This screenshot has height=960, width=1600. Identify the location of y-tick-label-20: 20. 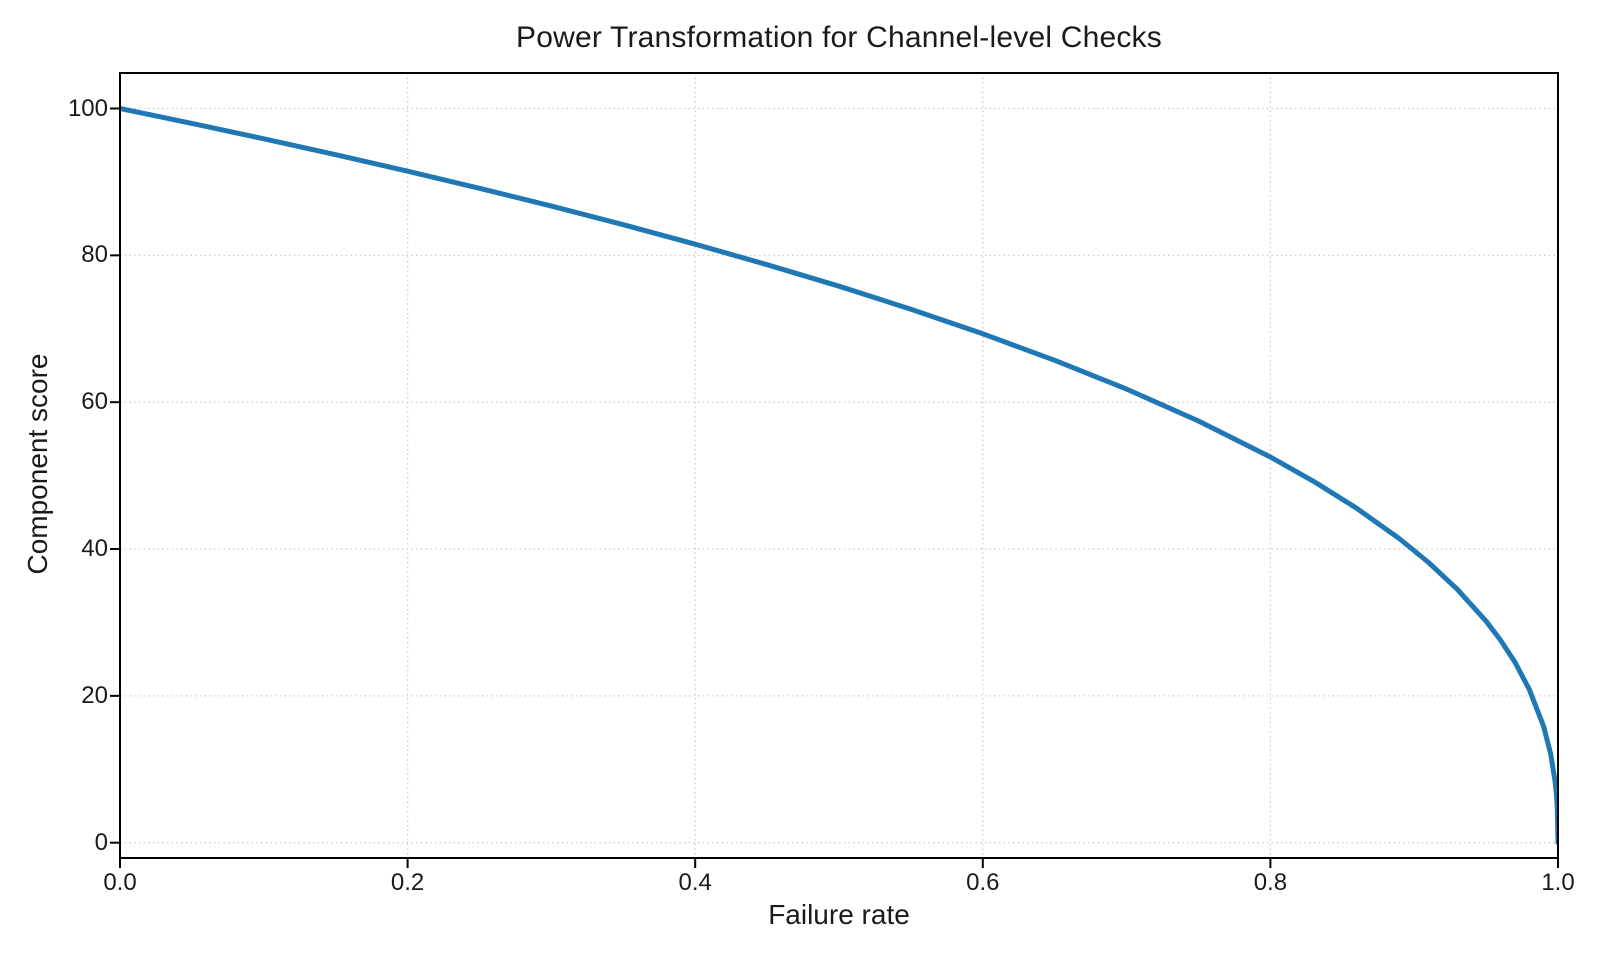
(94, 695).